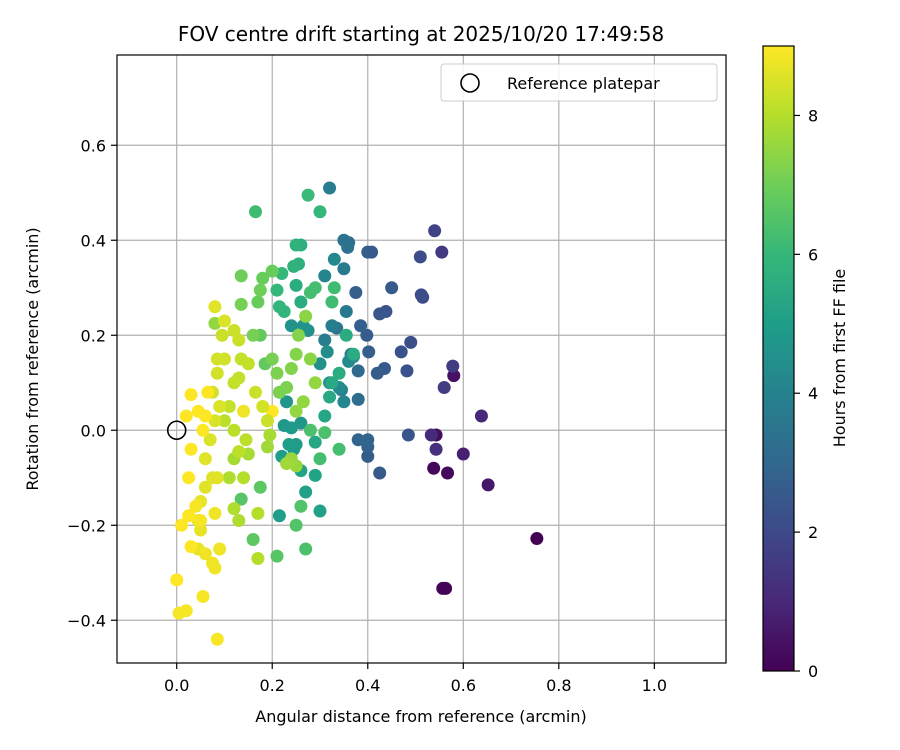 This screenshot has height=750, width=900. I want to click on y-axis-label: Rotation from reference (arcmin), so click(32, 358).